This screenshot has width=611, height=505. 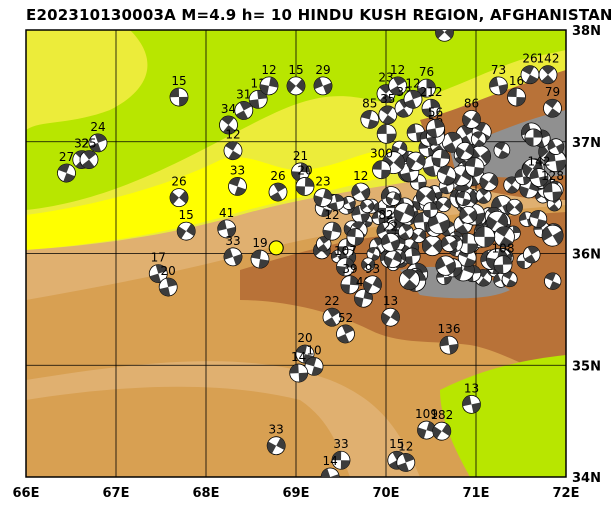 I want to click on event-depth-label: 107, so click(x=345, y=251).